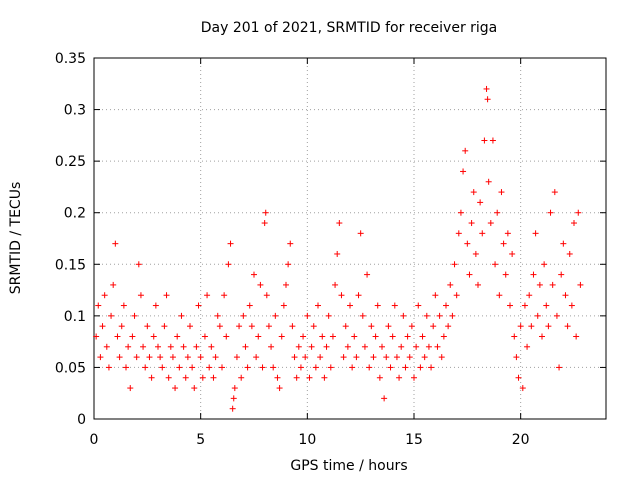 The width and height of the screenshot is (640, 480). What do you see at coordinates (75, 317) in the screenshot?
I see `y-tick-label: 0.1` at bounding box center [75, 317].